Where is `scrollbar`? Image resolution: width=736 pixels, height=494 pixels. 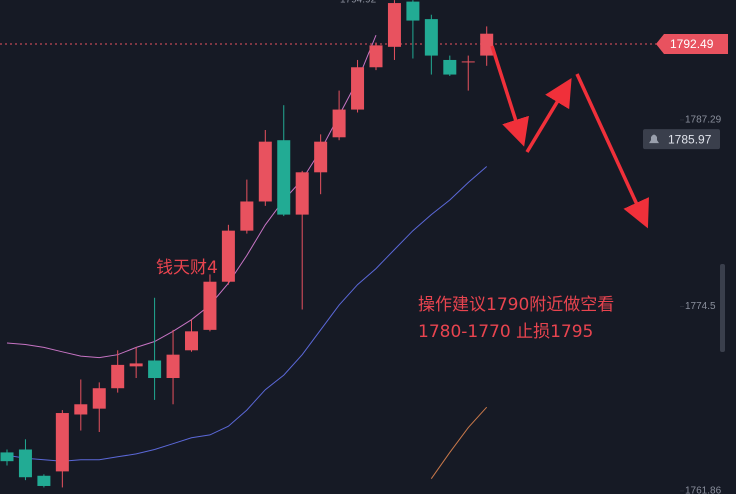
scrollbar is located at coordinates (722, 308).